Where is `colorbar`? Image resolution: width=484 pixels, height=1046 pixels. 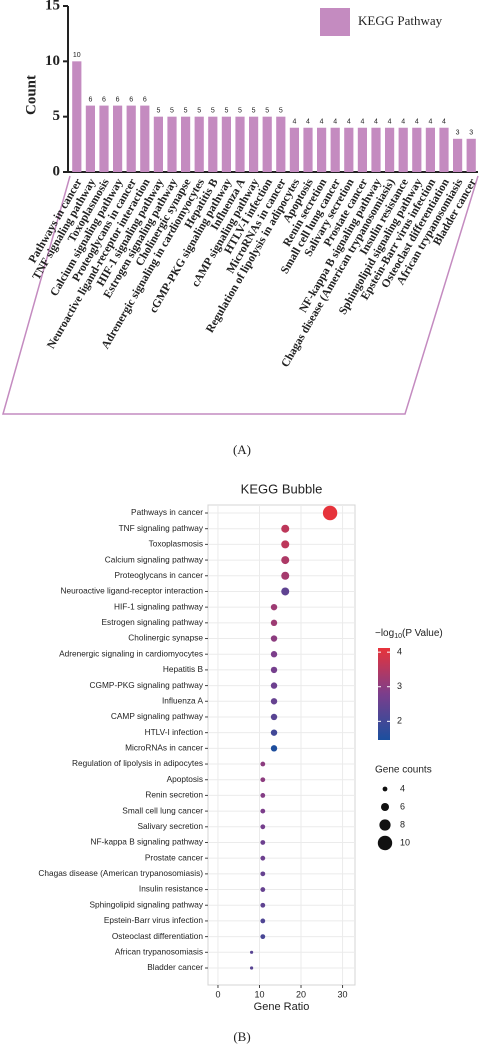
colorbar is located at coordinates (384, 694).